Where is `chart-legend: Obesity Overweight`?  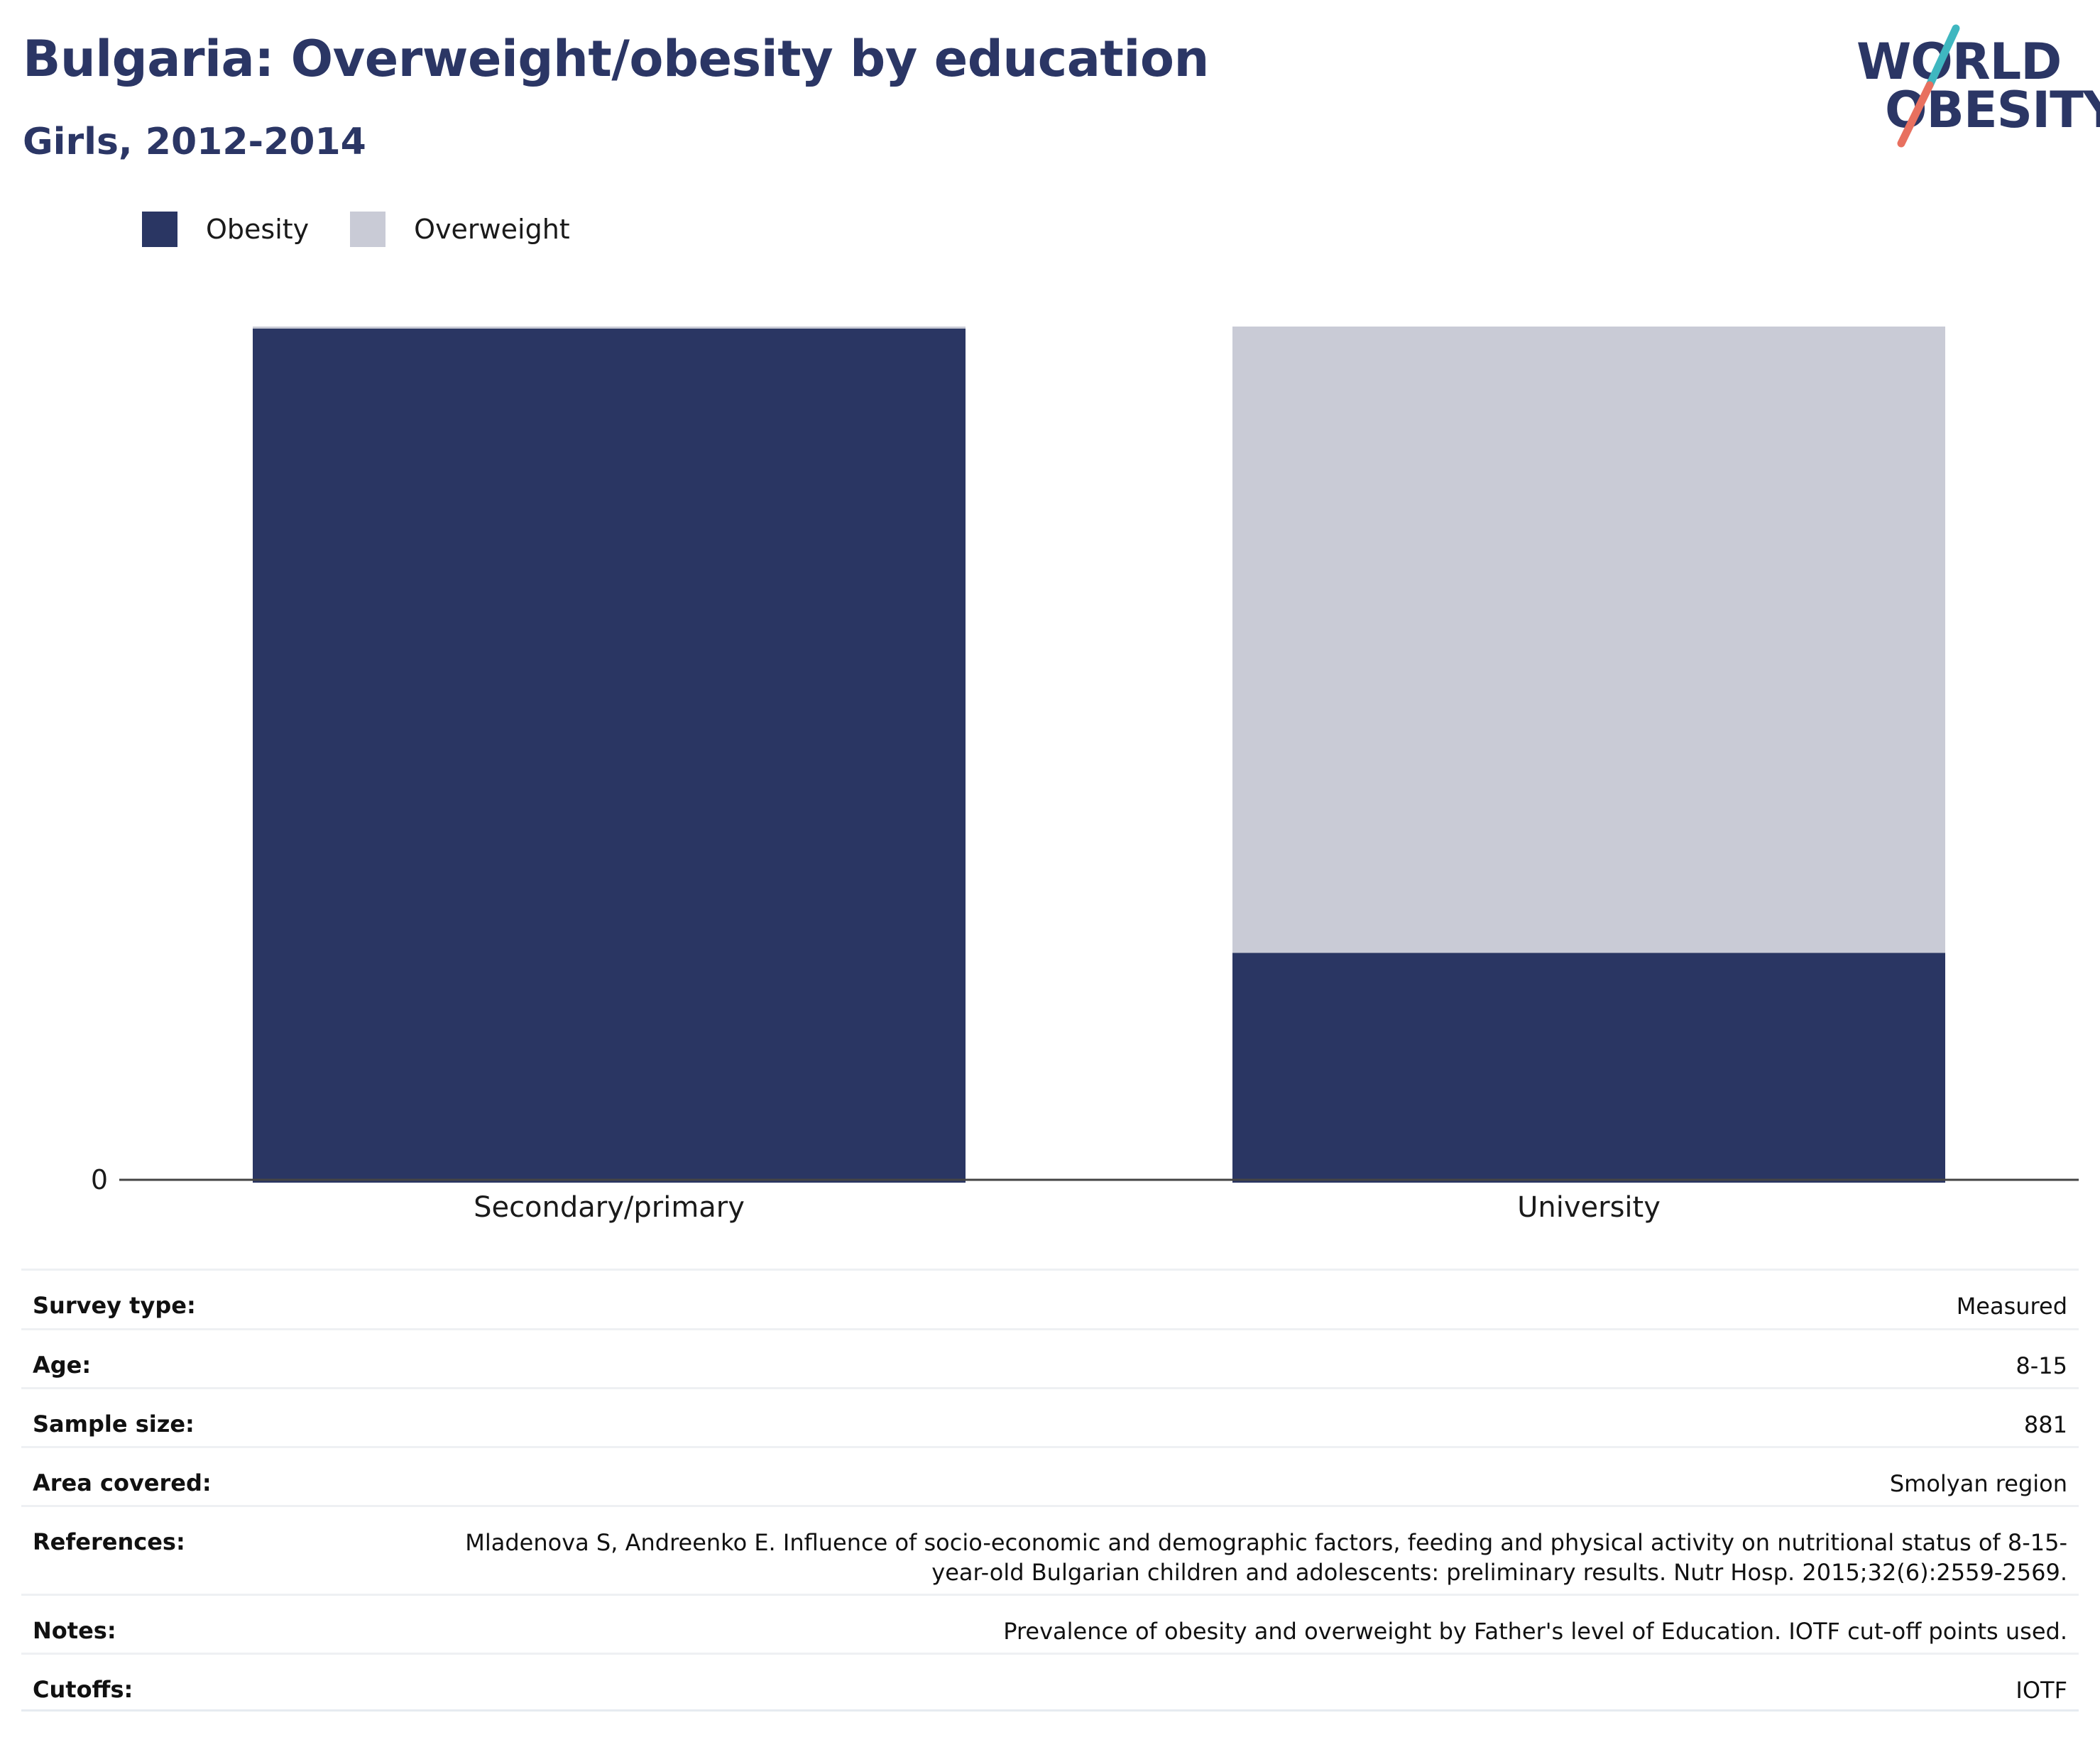 chart-legend: Obesity Overweight is located at coordinates (376, 229).